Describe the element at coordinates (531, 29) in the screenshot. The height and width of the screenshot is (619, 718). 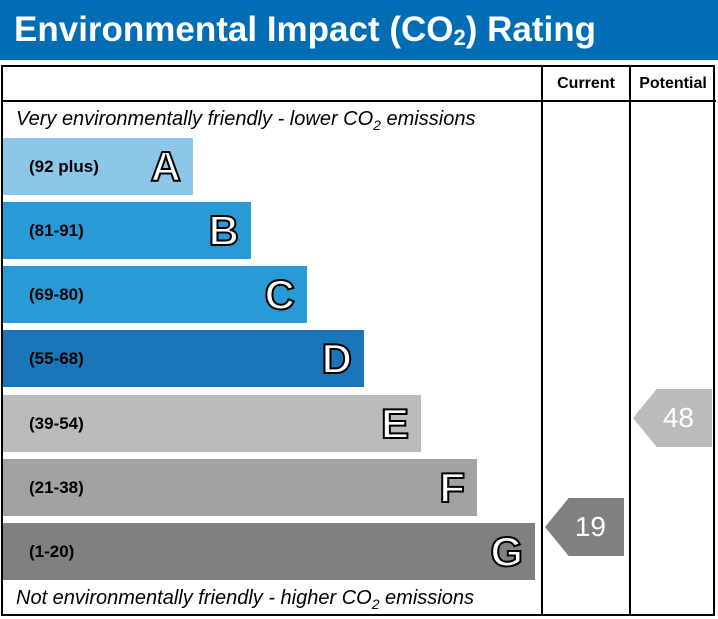
I see `title-text-end: ) Rating` at that location.